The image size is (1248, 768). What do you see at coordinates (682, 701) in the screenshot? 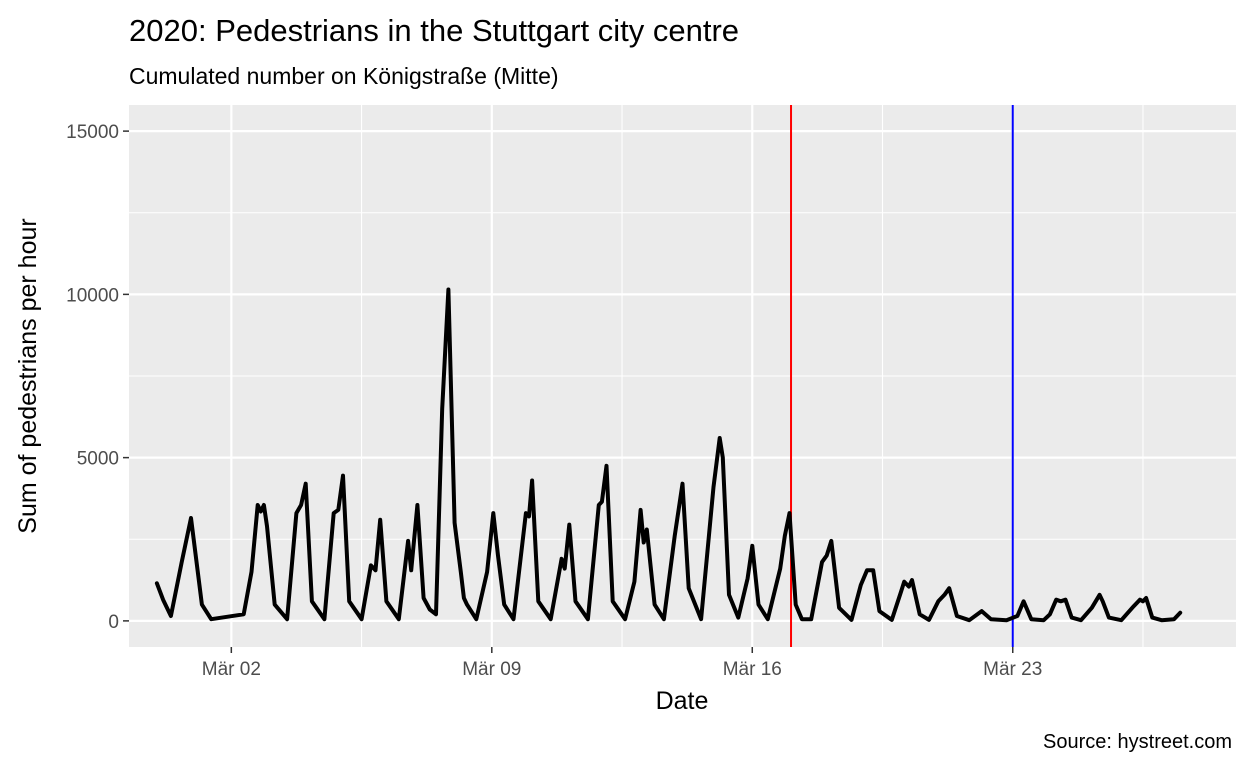
I see `x-axis-title: Date` at bounding box center [682, 701].